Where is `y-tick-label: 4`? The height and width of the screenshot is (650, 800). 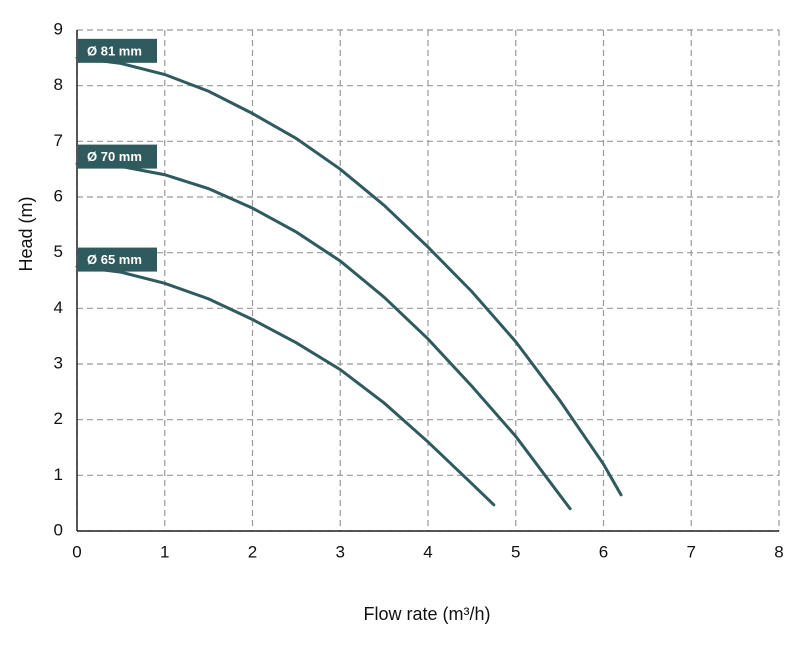 y-tick-label: 4 is located at coordinates (58, 307).